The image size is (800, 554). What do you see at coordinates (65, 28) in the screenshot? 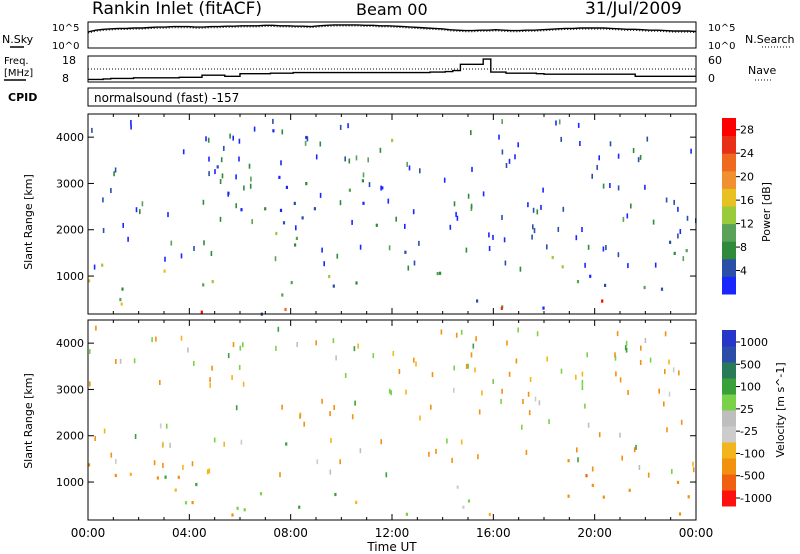
I see `noise-left-tick-high: 10^5` at bounding box center [65, 28].